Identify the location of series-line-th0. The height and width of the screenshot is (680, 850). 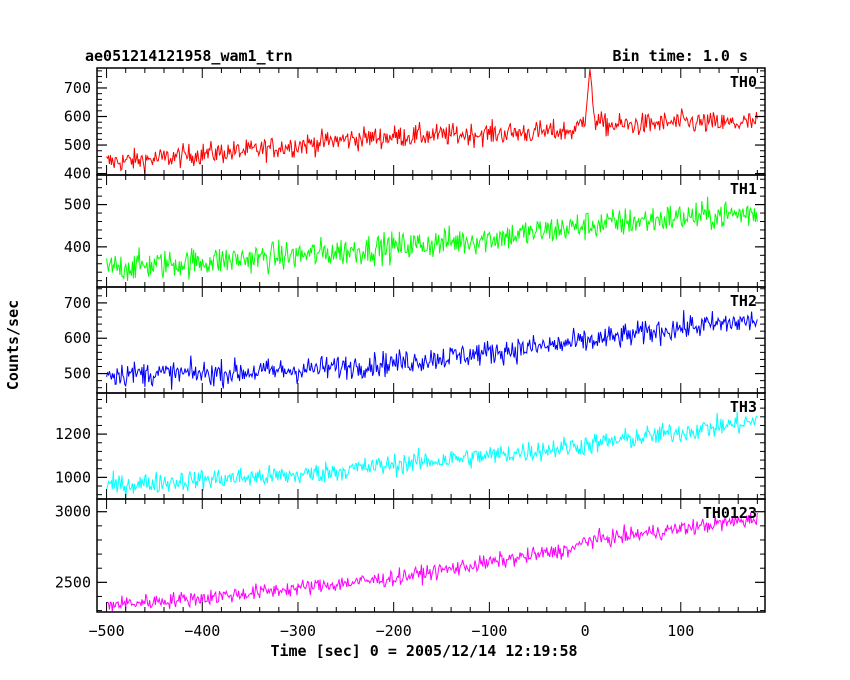
(432, 122).